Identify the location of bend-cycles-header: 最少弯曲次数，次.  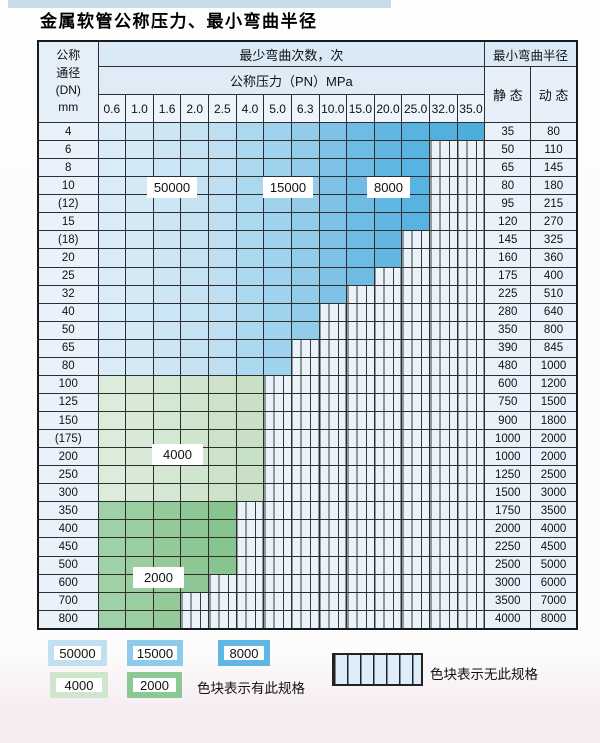
(291, 53).